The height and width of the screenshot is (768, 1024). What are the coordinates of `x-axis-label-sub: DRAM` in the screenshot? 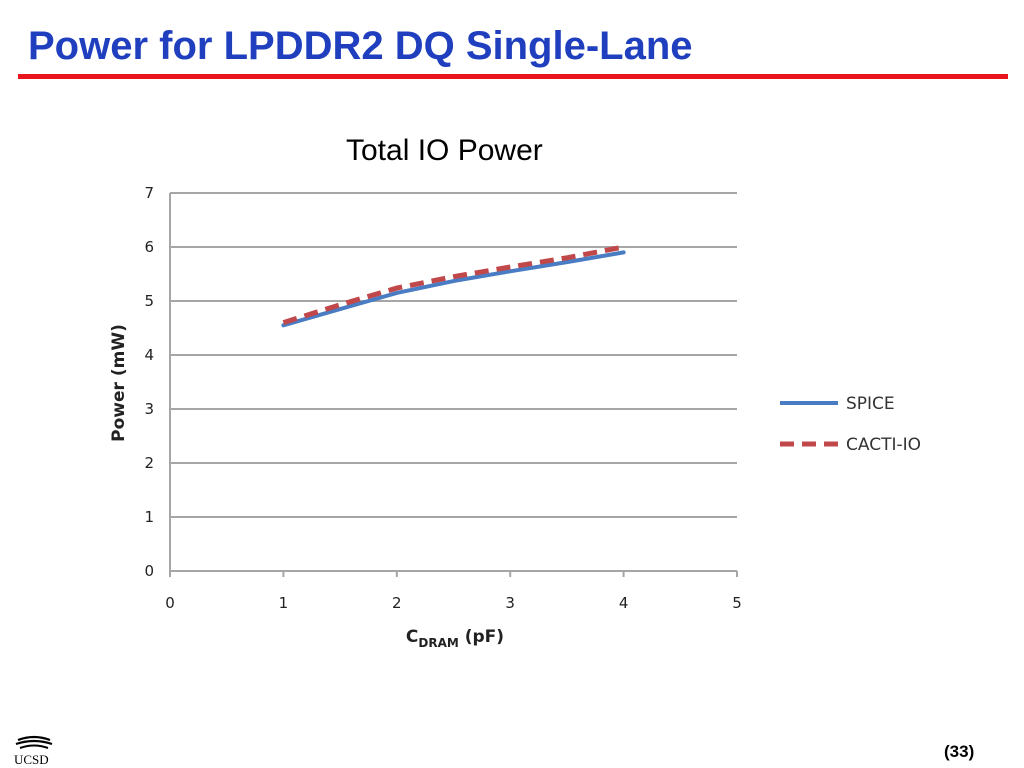 It's located at (438, 643).